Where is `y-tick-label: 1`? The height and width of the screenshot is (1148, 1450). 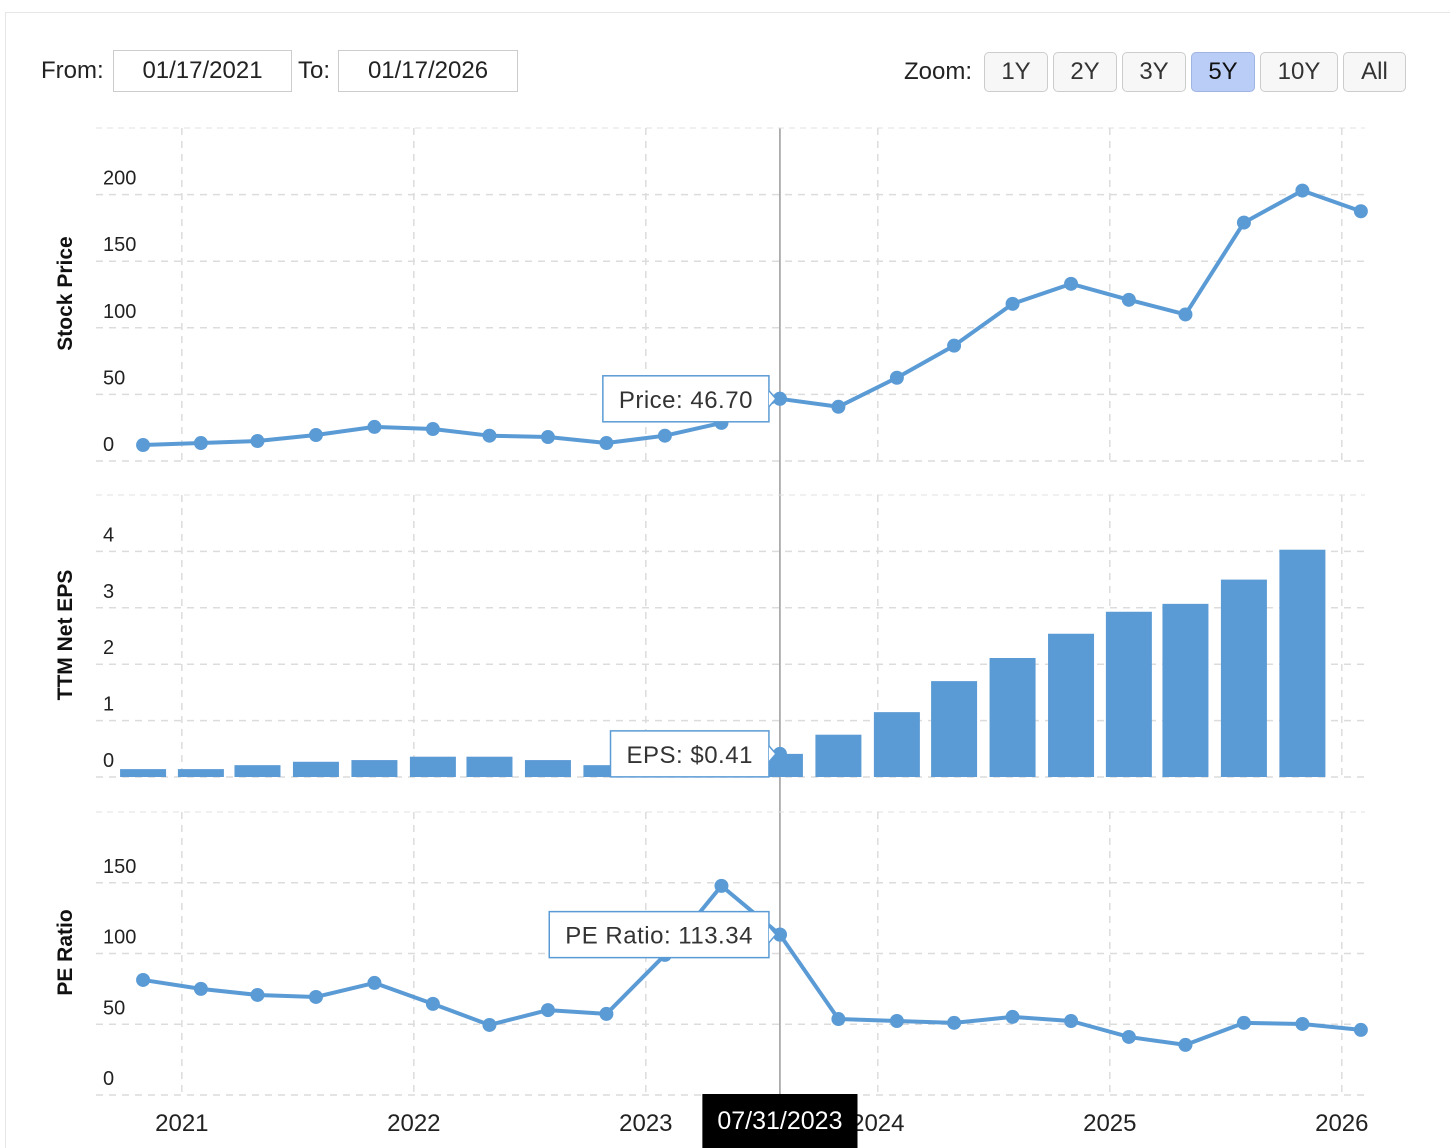
y-tick-label: 1 is located at coordinates (108, 705).